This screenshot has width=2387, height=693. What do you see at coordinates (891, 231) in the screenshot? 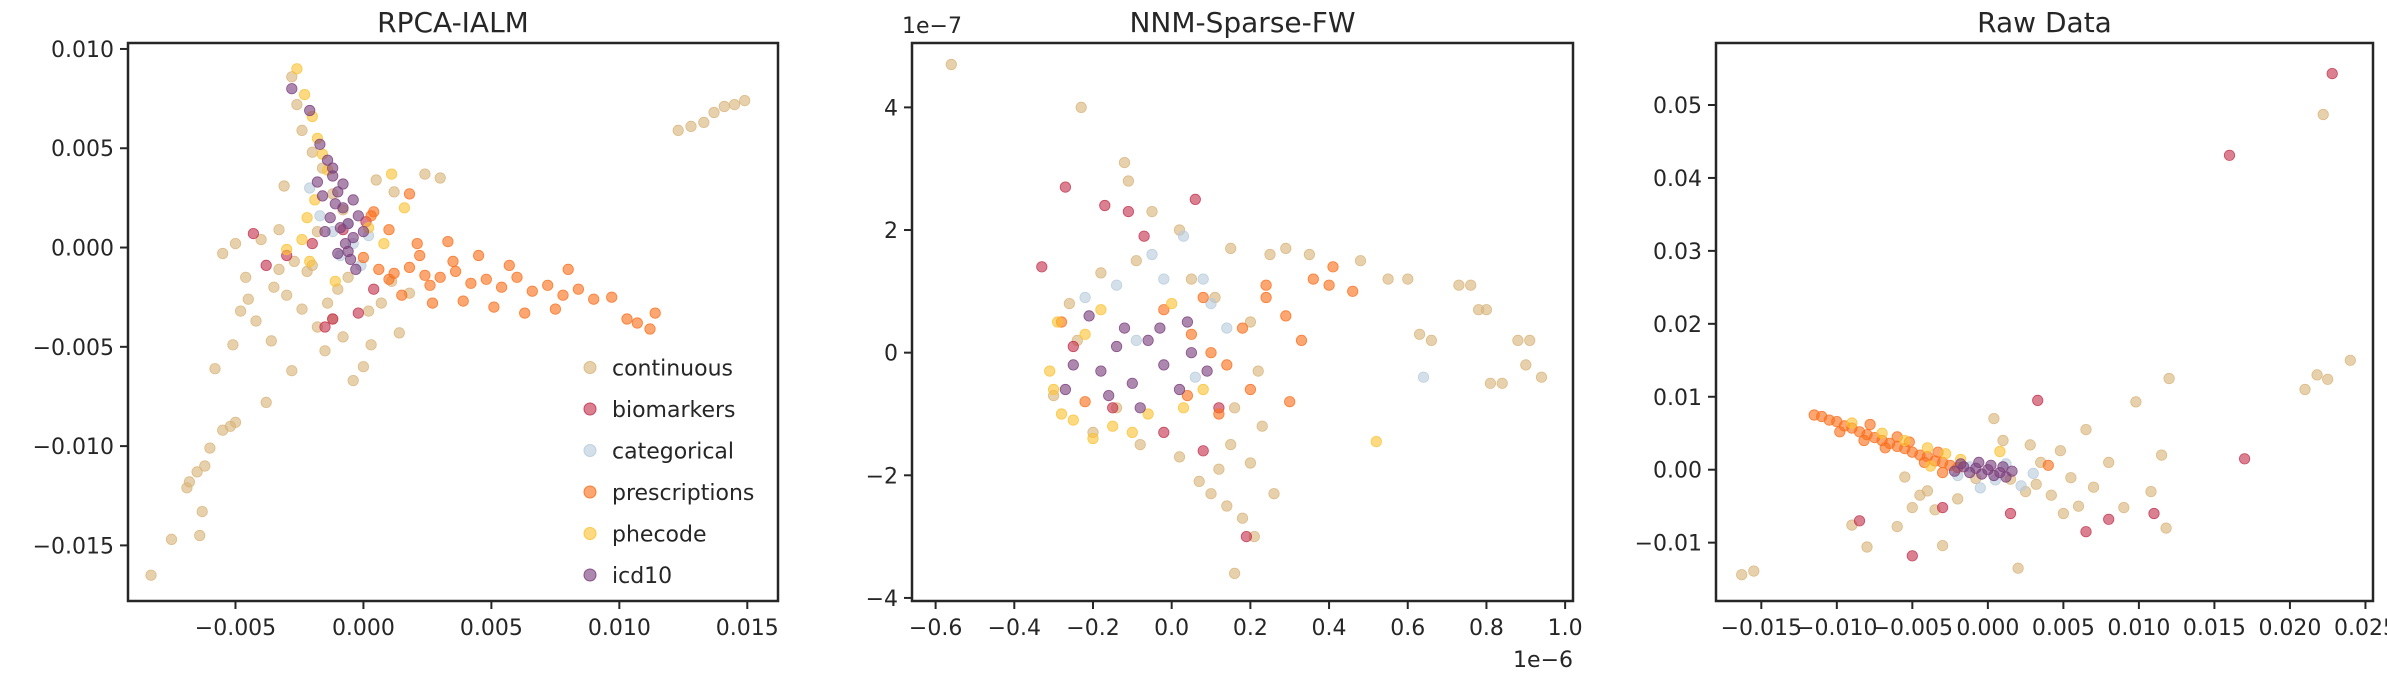
I see `y-tick-label: 2` at bounding box center [891, 231].